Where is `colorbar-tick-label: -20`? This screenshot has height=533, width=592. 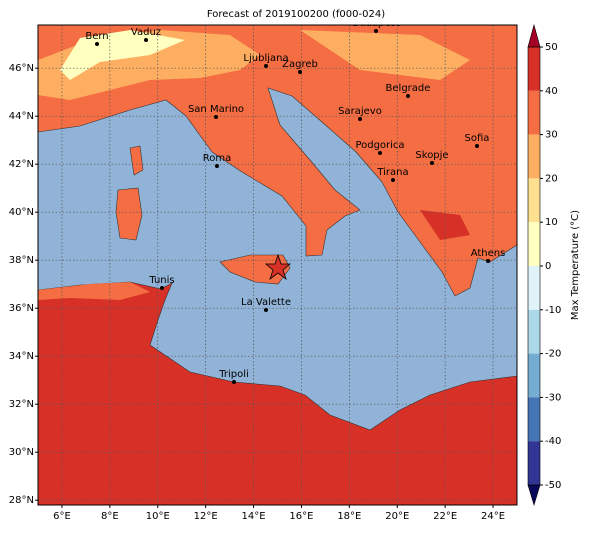
colorbar-tick-label: -20 is located at coordinates (553, 354).